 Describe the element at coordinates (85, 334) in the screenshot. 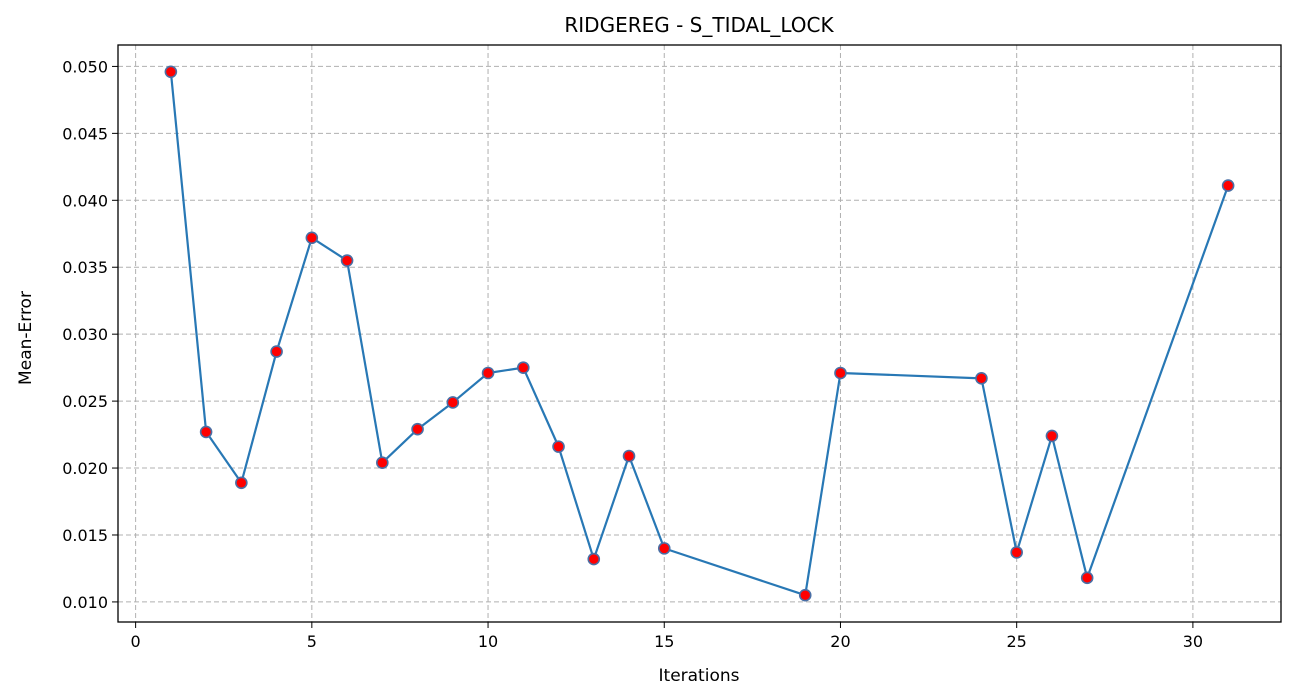

I see `y-tick-label: 0.030` at that location.